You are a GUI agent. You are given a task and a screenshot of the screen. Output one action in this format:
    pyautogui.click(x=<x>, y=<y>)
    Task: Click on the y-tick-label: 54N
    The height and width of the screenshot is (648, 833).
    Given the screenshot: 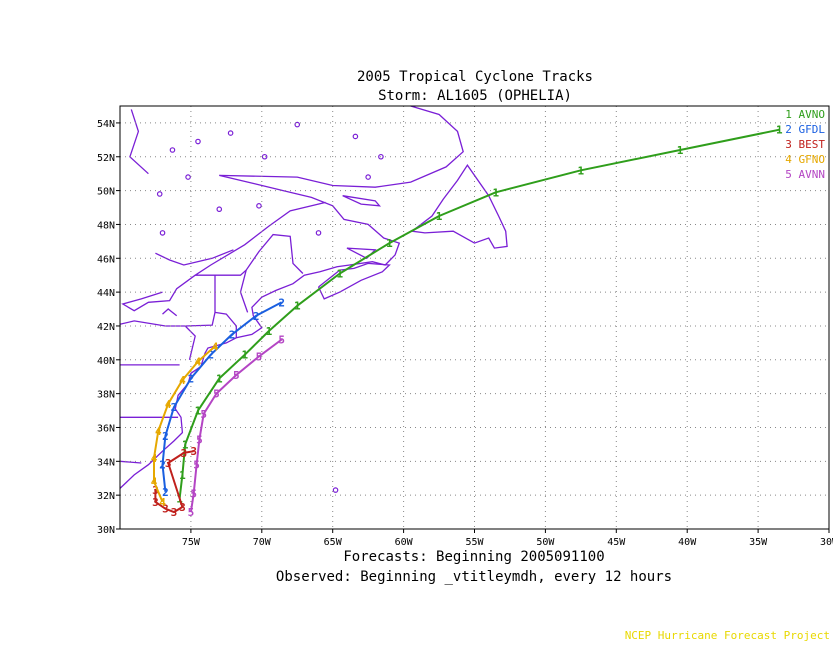 What is the action you would take?
    pyautogui.click(x=106, y=124)
    